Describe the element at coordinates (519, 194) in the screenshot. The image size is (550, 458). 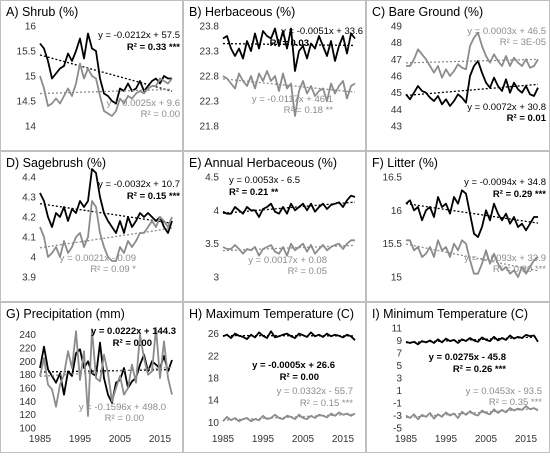
I see `panel-6-annotation-2: R² = 0.29 ***` at that location.